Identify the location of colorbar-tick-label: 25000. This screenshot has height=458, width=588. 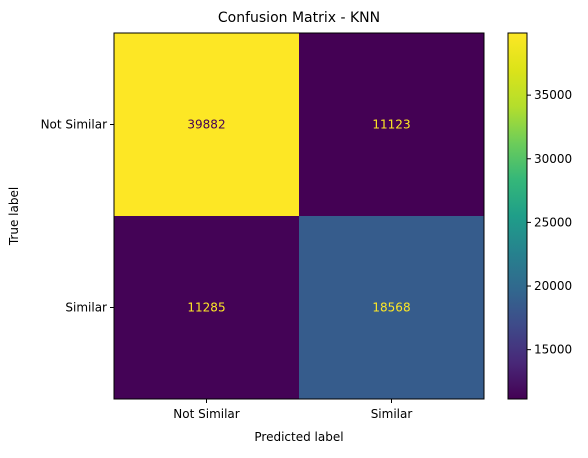
(553, 222).